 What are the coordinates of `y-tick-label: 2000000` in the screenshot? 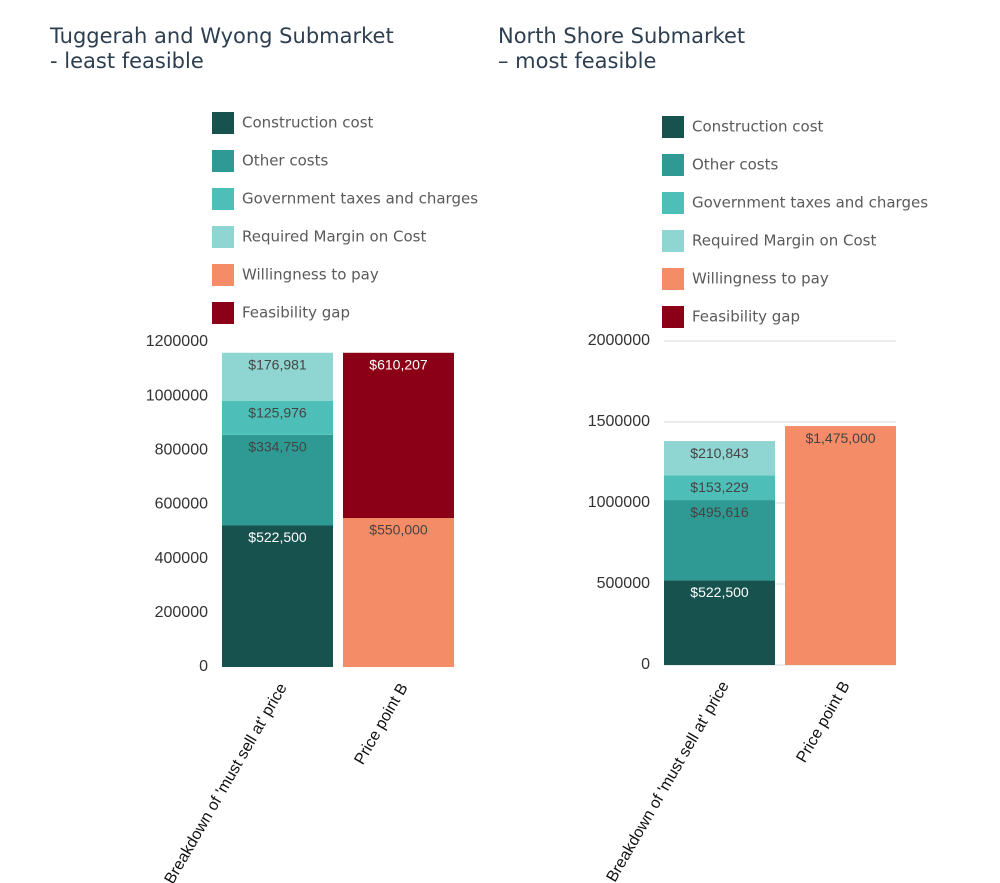 It's located at (619, 340).